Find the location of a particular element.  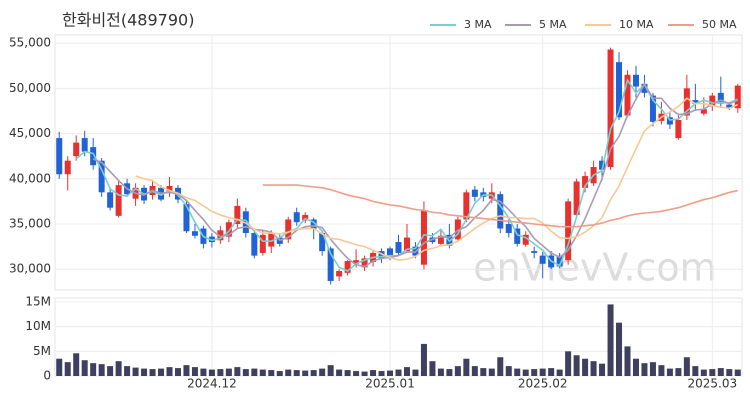

legend-label: 50 MA is located at coordinates (719, 24).